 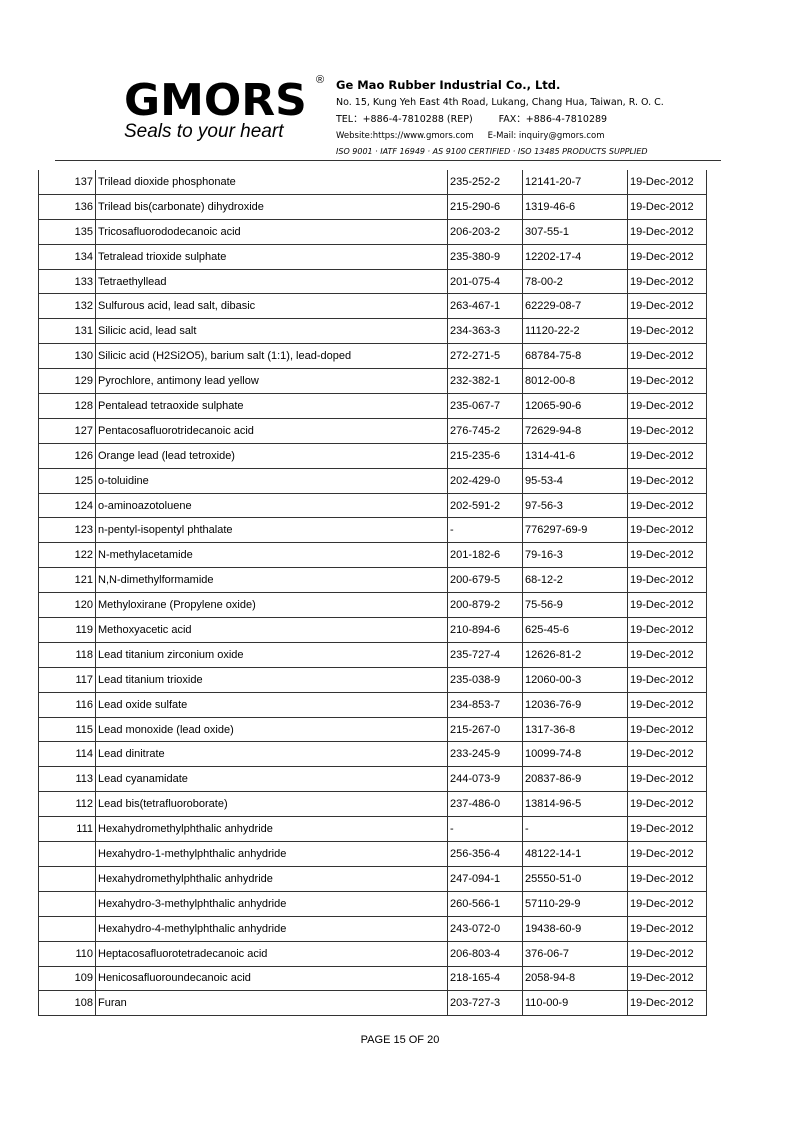 What do you see at coordinates (271, 953) in the screenshot?
I see `substance-name: Heptacosafluorotetradecanoic acid` at bounding box center [271, 953].